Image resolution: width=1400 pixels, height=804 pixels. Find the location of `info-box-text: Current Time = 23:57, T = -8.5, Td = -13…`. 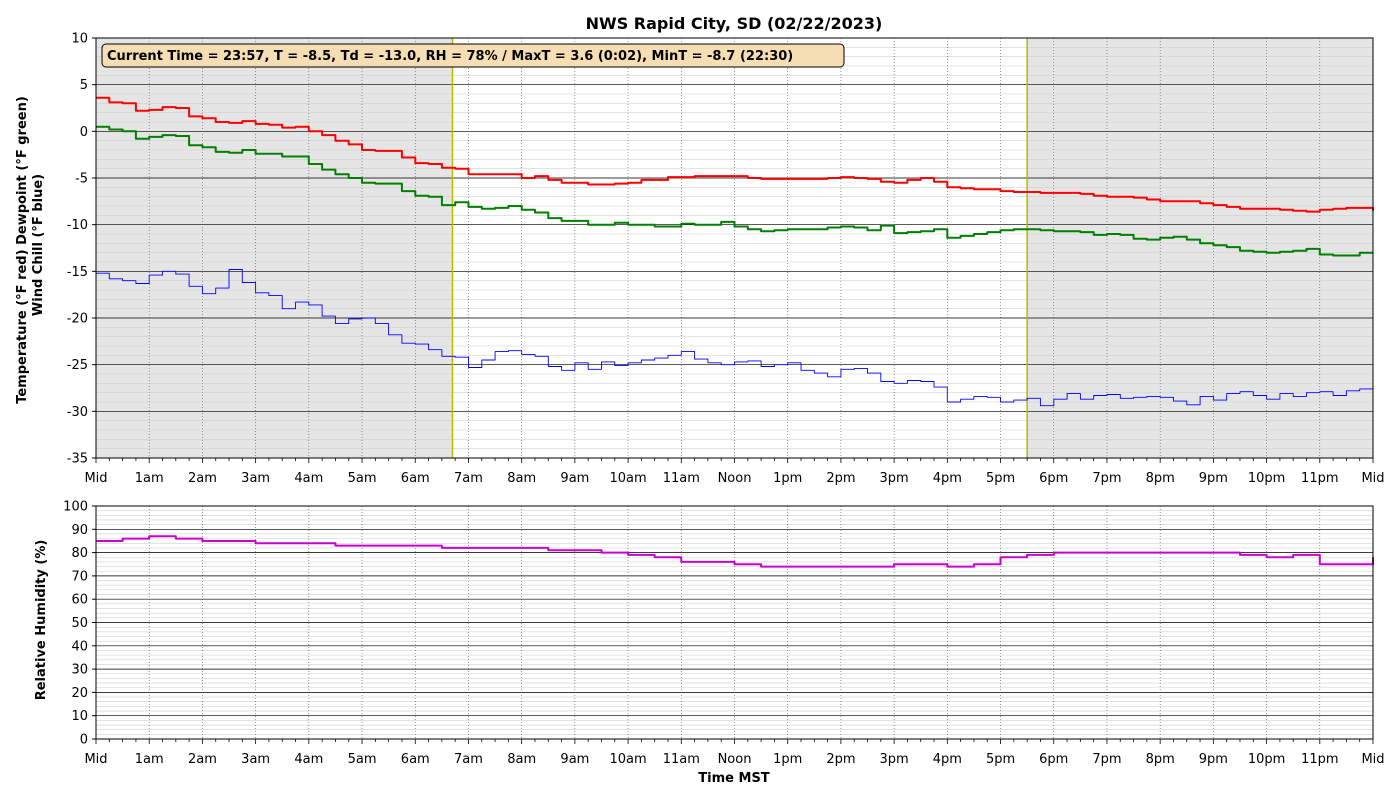

info-box-text: Current Time = 23:57, T = -8.5, Td = -13… is located at coordinates (450, 56).